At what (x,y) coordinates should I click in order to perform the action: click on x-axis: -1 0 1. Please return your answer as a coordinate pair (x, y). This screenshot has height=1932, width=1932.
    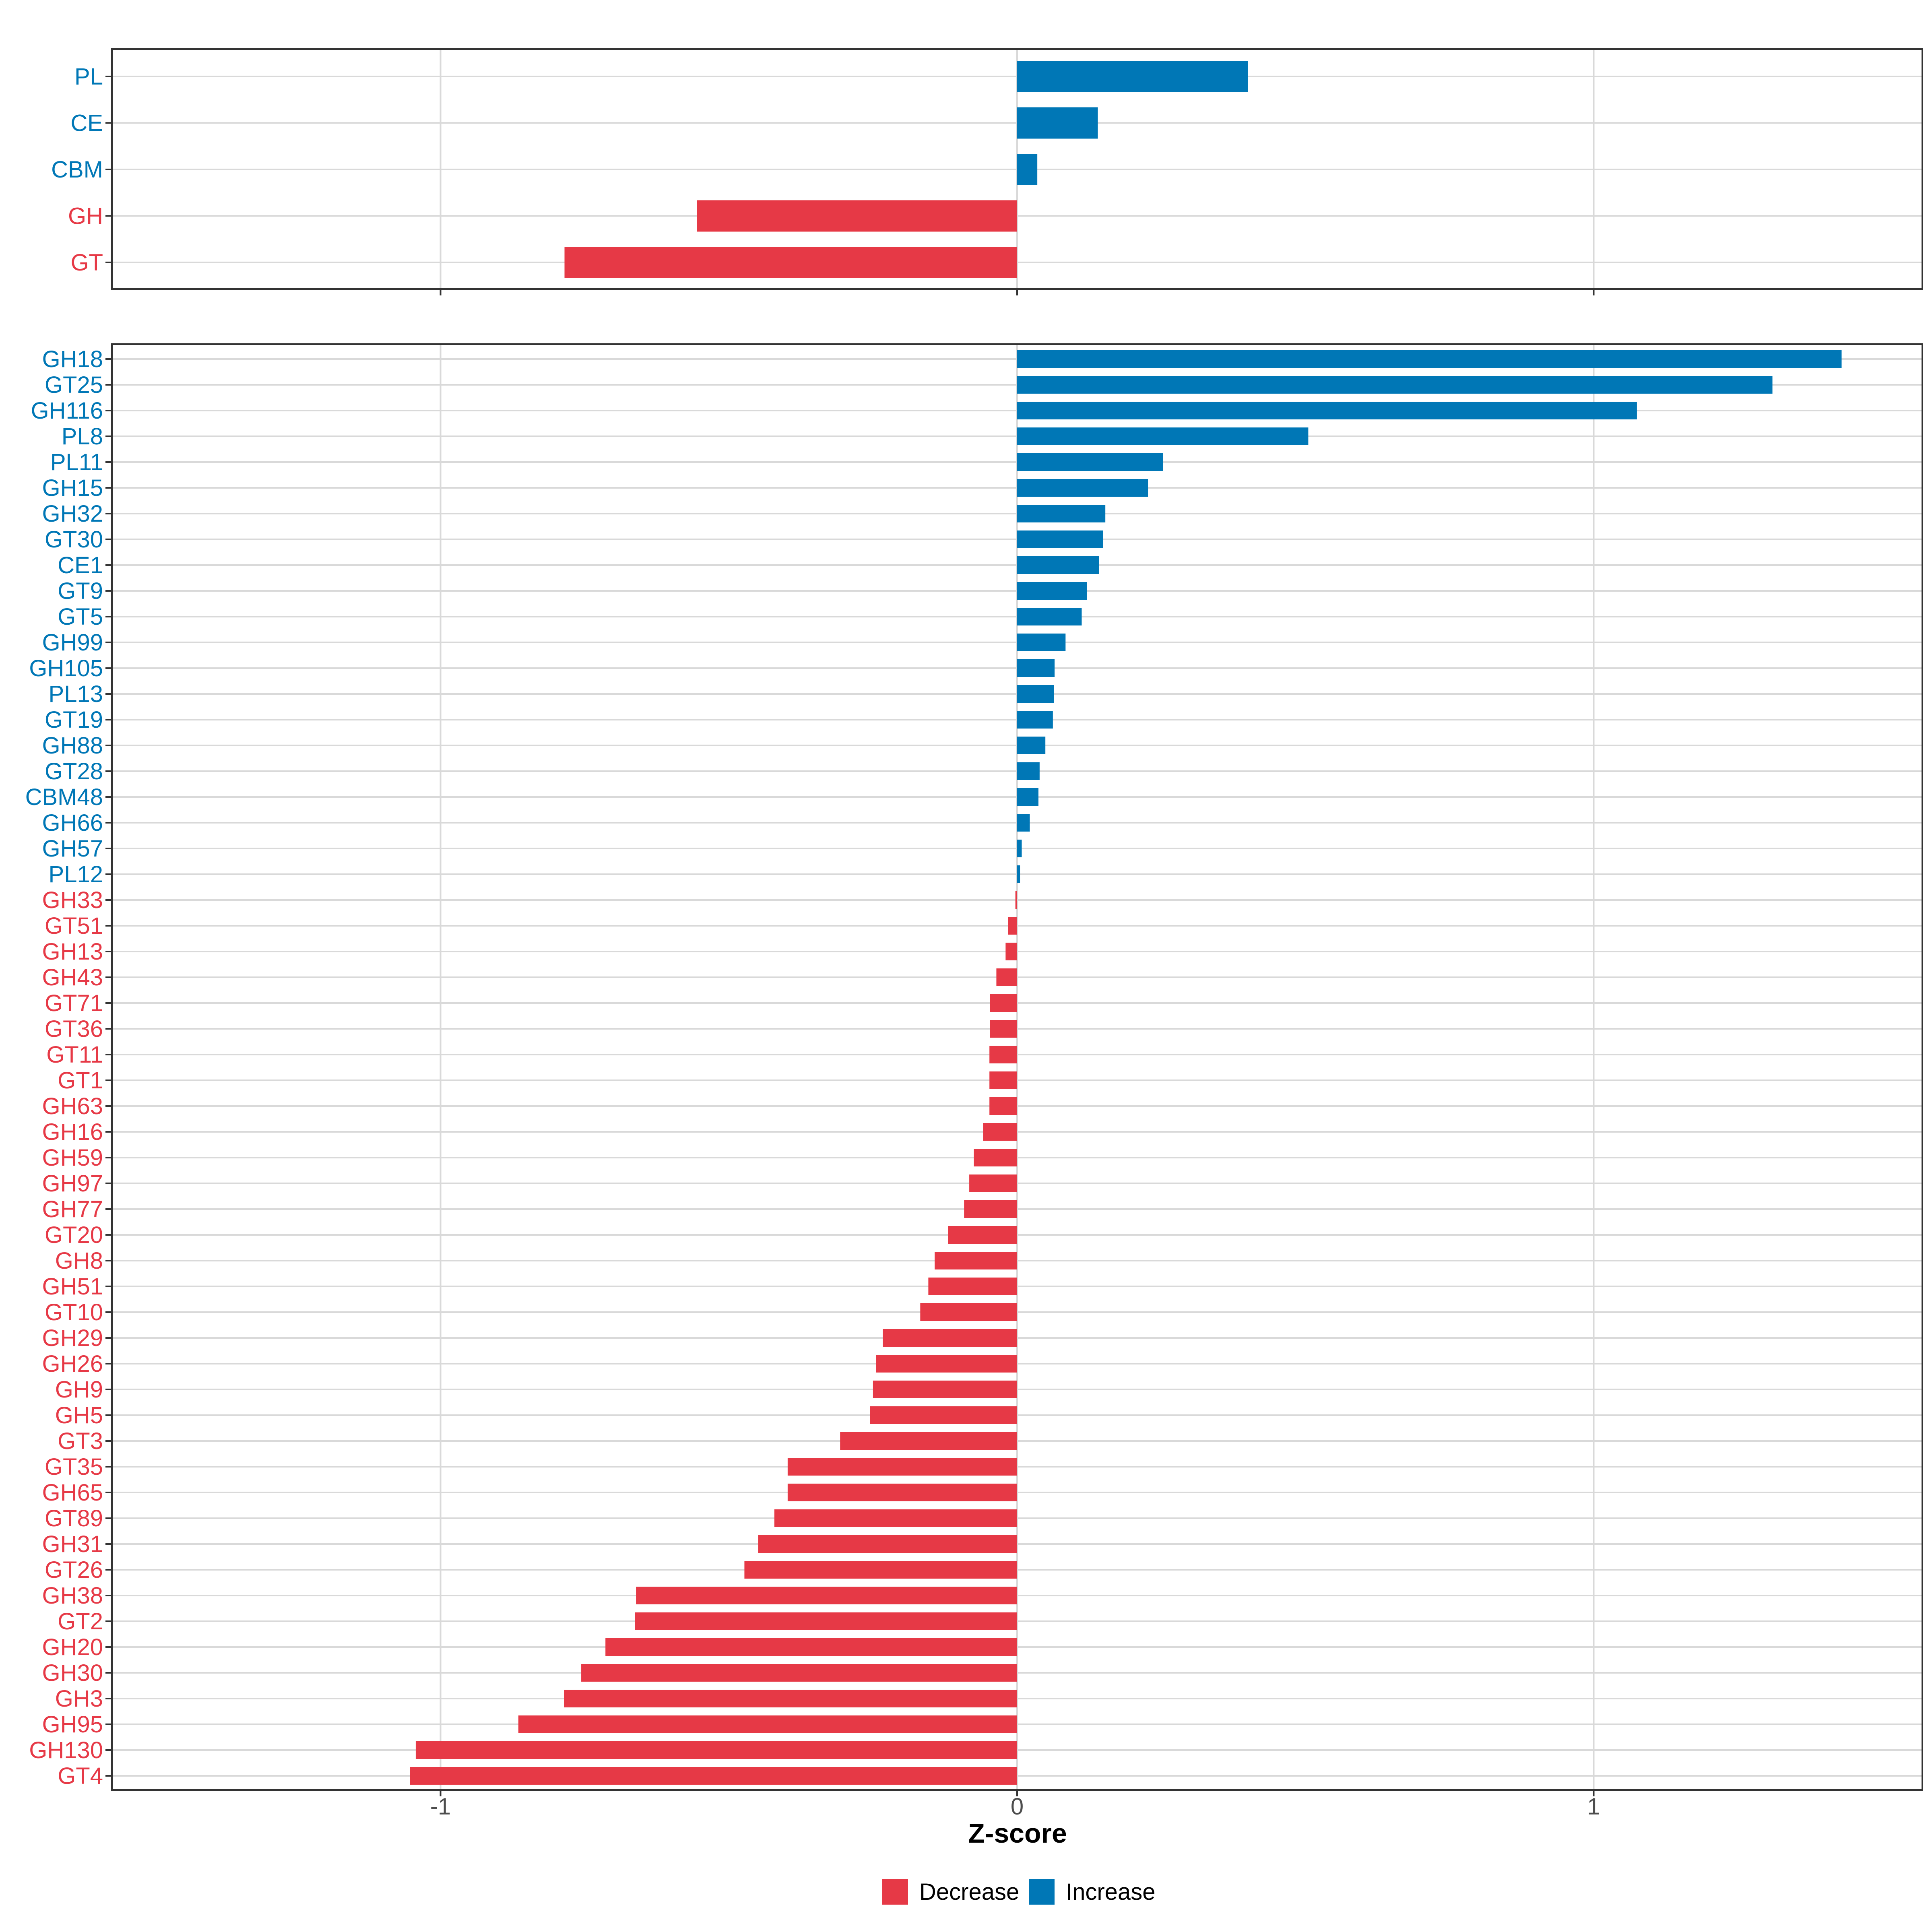
    Looking at the image, I should click on (1015, 1807).